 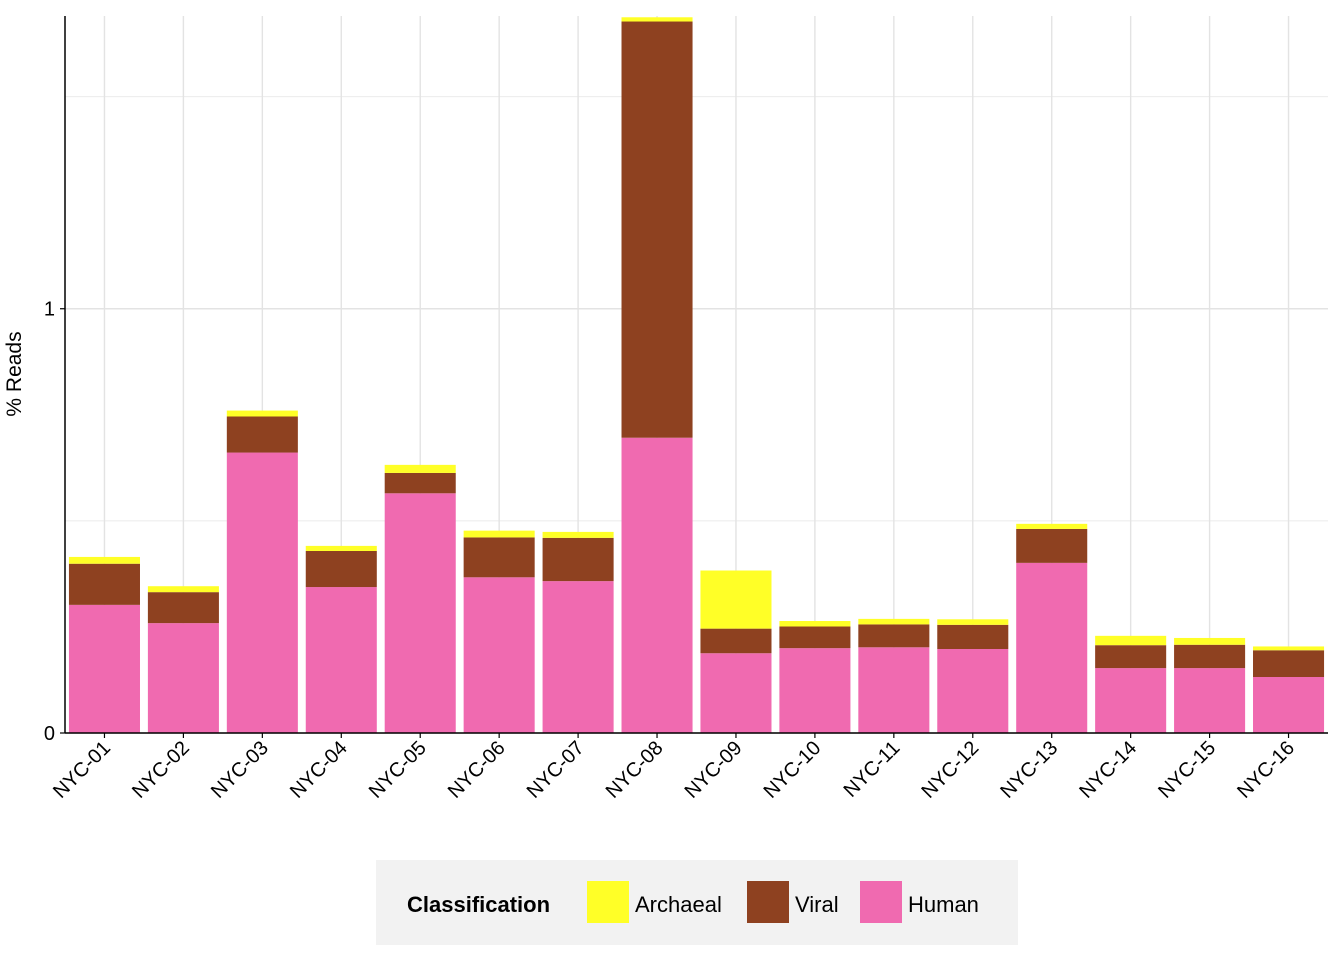 What do you see at coordinates (714, 770) in the screenshot?
I see `x-tick-label-nyc-09: NYC-09` at bounding box center [714, 770].